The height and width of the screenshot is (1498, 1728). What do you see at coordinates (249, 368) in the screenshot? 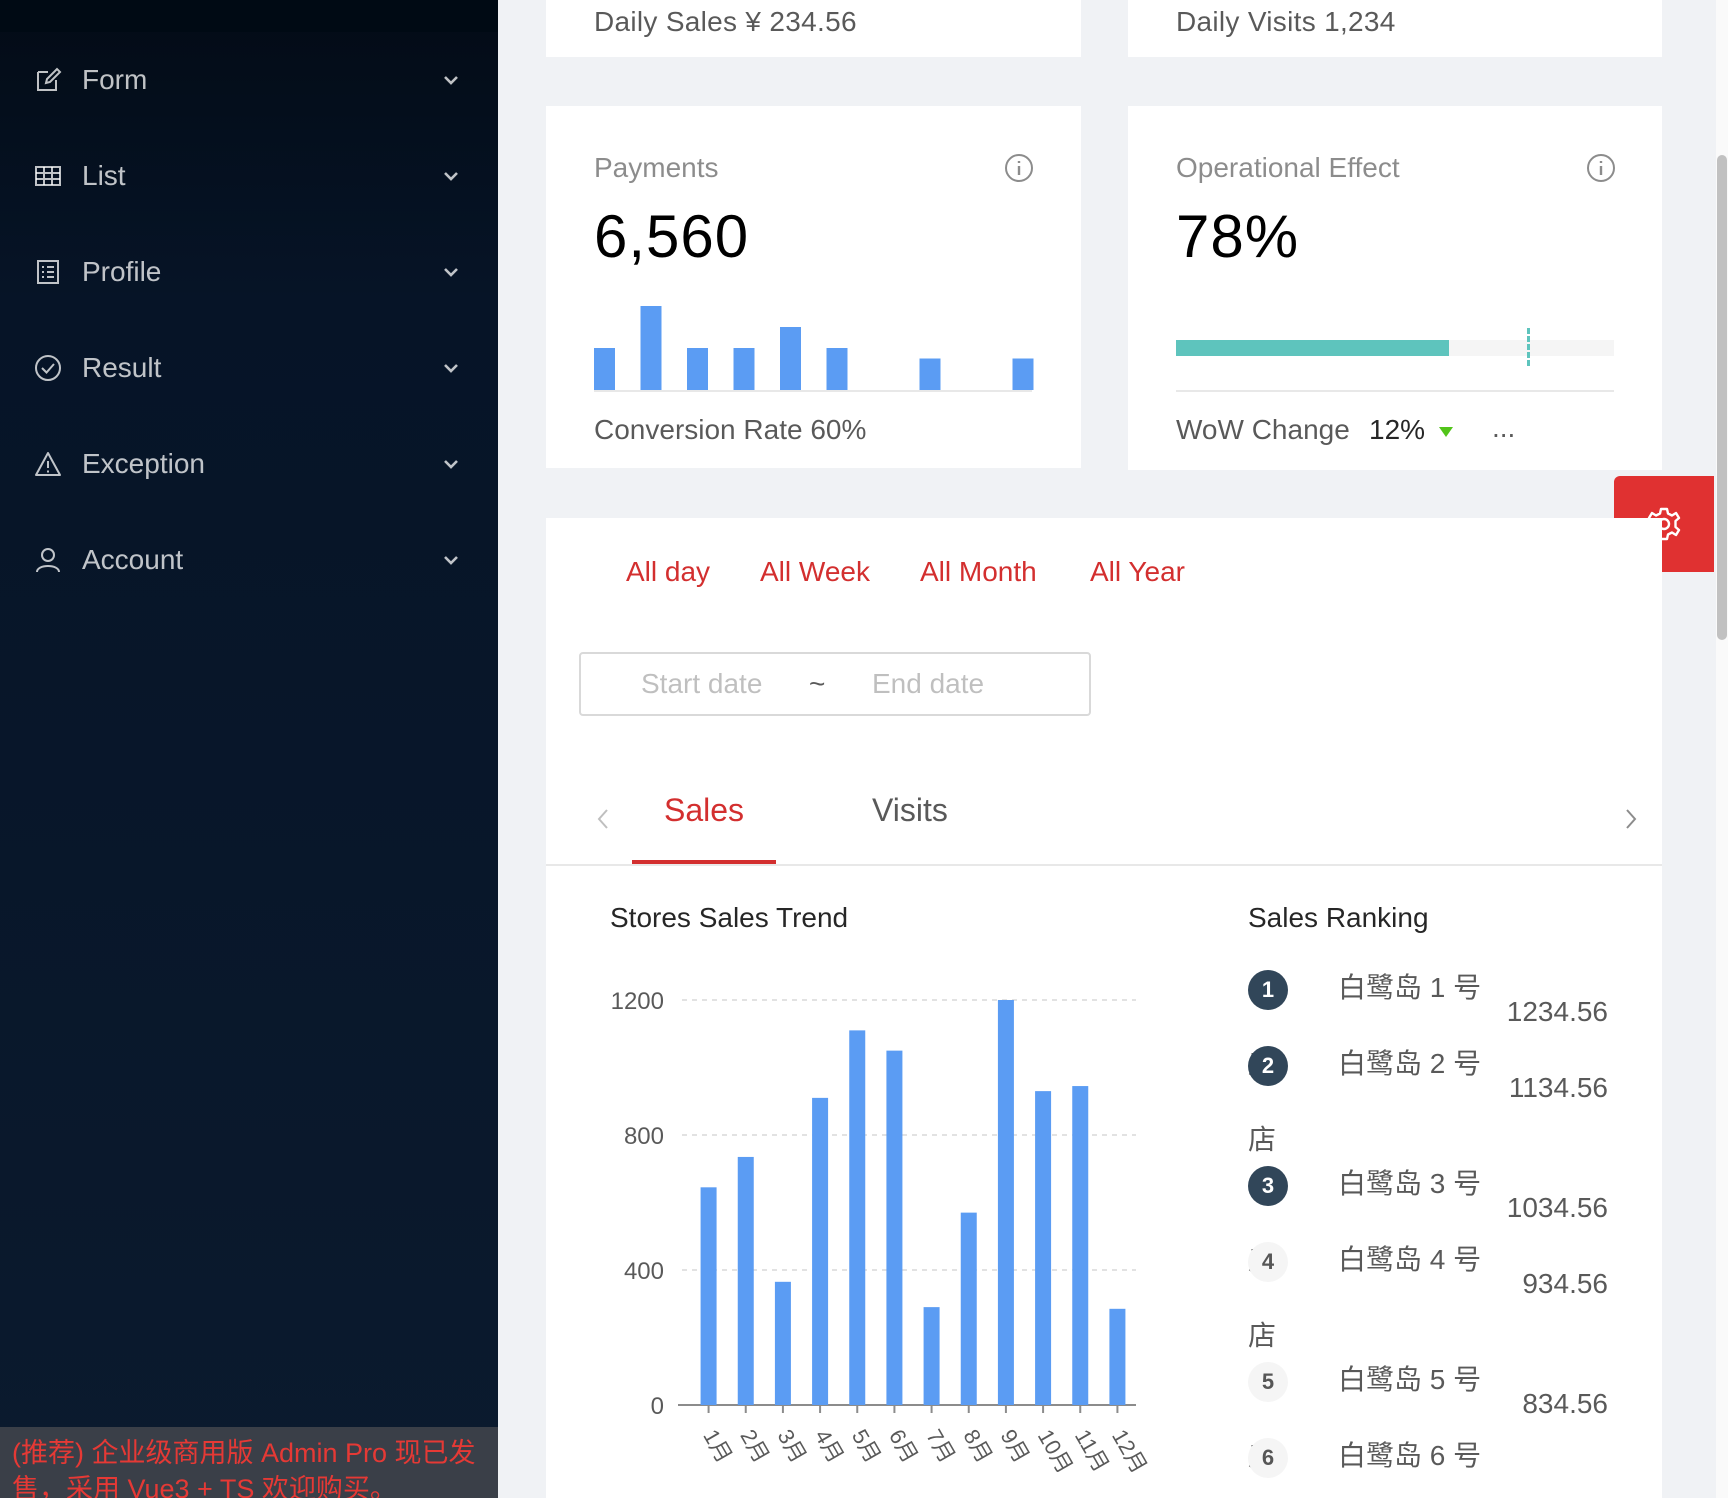
I see `sidebar-item-result: Result` at bounding box center [249, 368].